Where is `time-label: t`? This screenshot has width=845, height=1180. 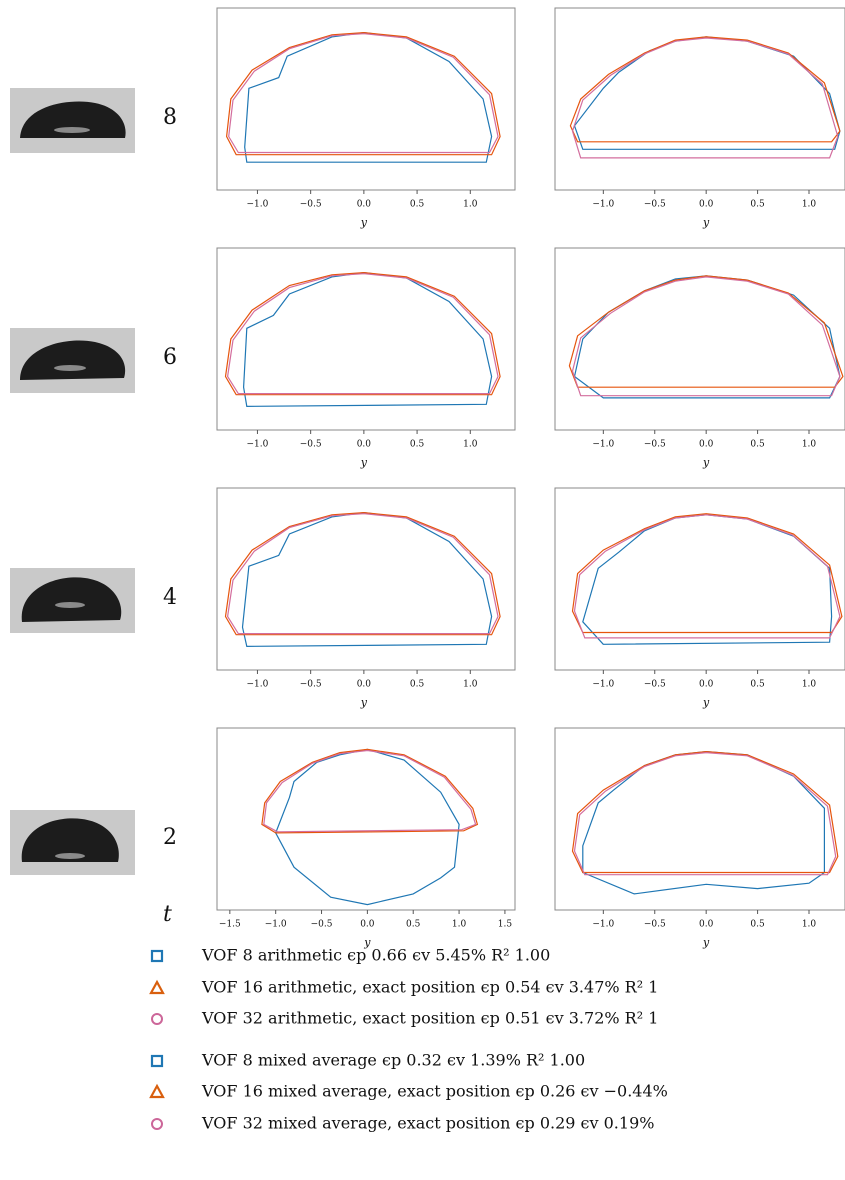 time-label: t is located at coordinates (167, 914).